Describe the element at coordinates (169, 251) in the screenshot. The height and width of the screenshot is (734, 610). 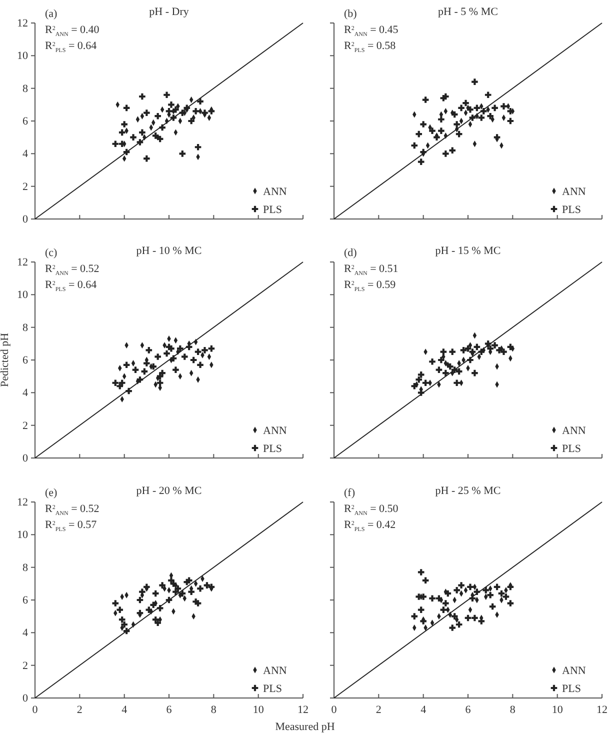
I see `chart-title: pH - 10 % MC` at that location.